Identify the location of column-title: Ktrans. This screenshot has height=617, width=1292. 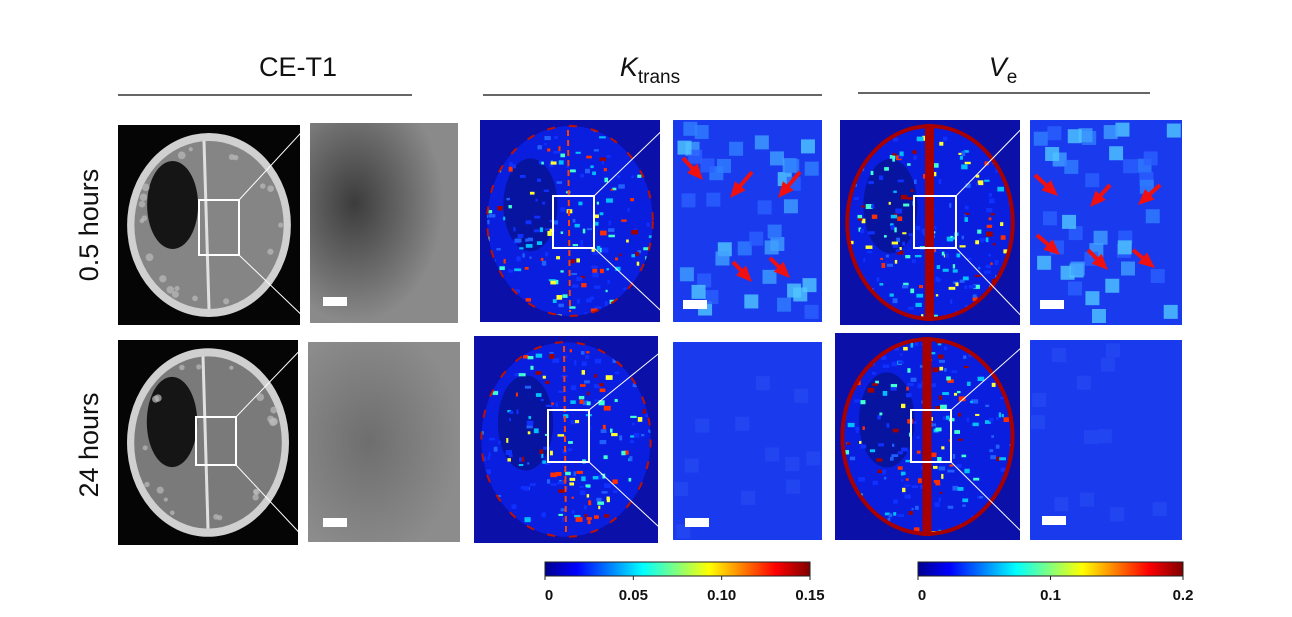
(650, 70).